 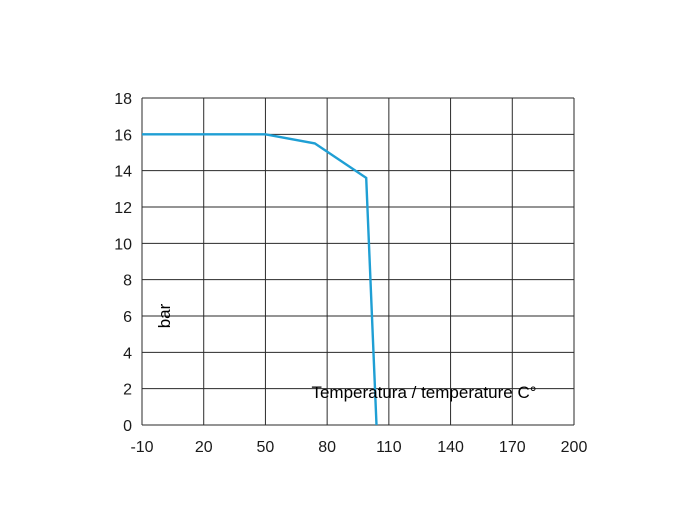 What do you see at coordinates (266, 447) in the screenshot?
I see `x-tick-label: 50` at bounding box center [266, 447].